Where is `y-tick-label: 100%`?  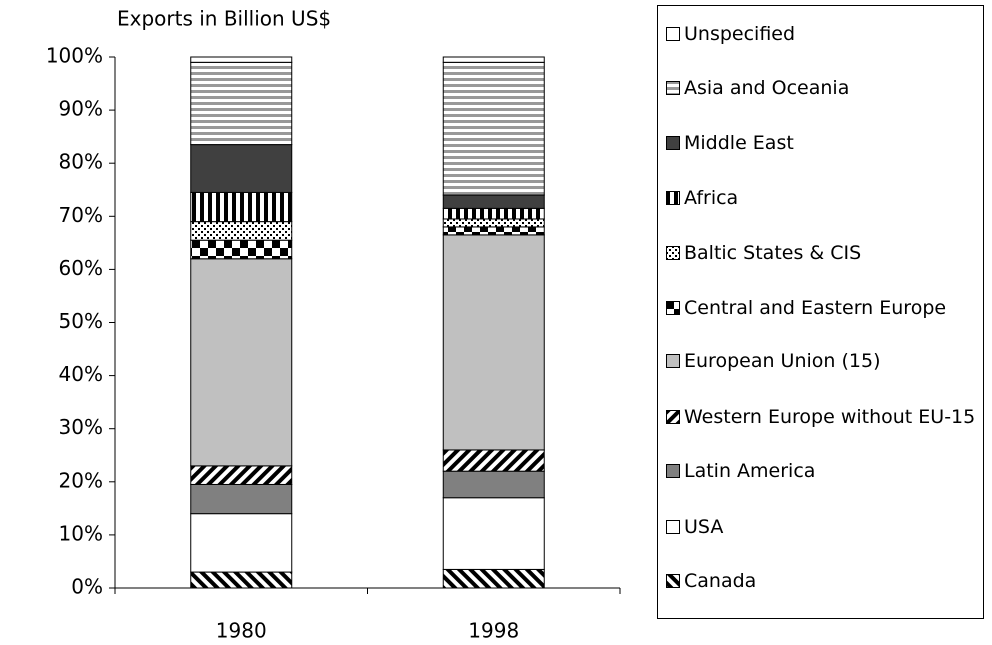 y-tick-label: 100% is located at coordinates (74, 56).